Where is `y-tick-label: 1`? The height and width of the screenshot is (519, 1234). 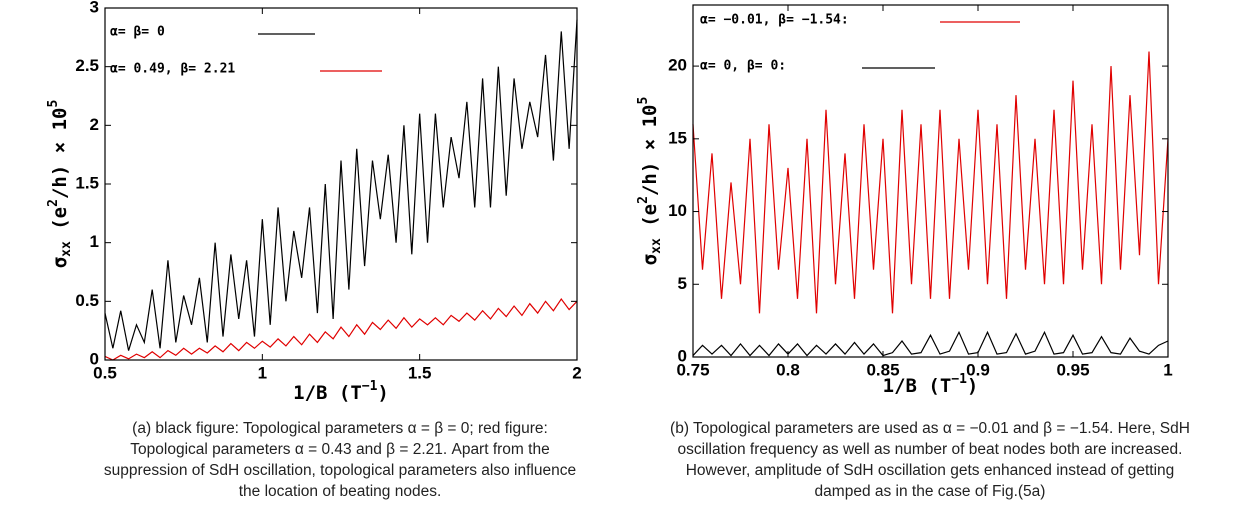 y-tick-label: 1 is located at coordinates (94, 241).